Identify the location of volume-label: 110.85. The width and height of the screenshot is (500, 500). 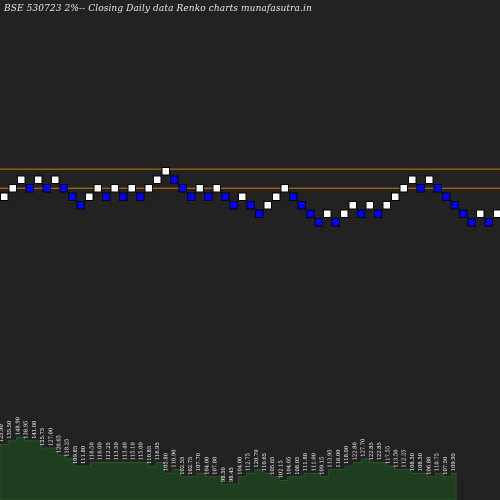
(150, 455).